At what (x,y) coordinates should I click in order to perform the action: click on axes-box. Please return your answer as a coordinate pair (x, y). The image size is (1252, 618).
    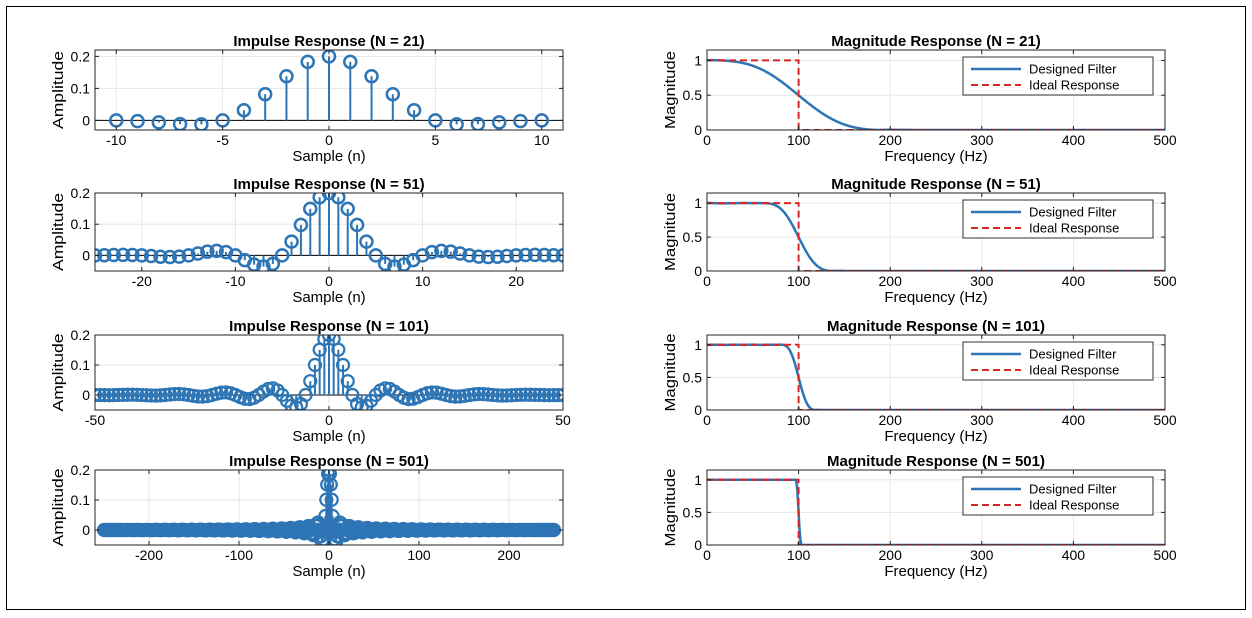
    Looking at the image, I should click on (936, 372).